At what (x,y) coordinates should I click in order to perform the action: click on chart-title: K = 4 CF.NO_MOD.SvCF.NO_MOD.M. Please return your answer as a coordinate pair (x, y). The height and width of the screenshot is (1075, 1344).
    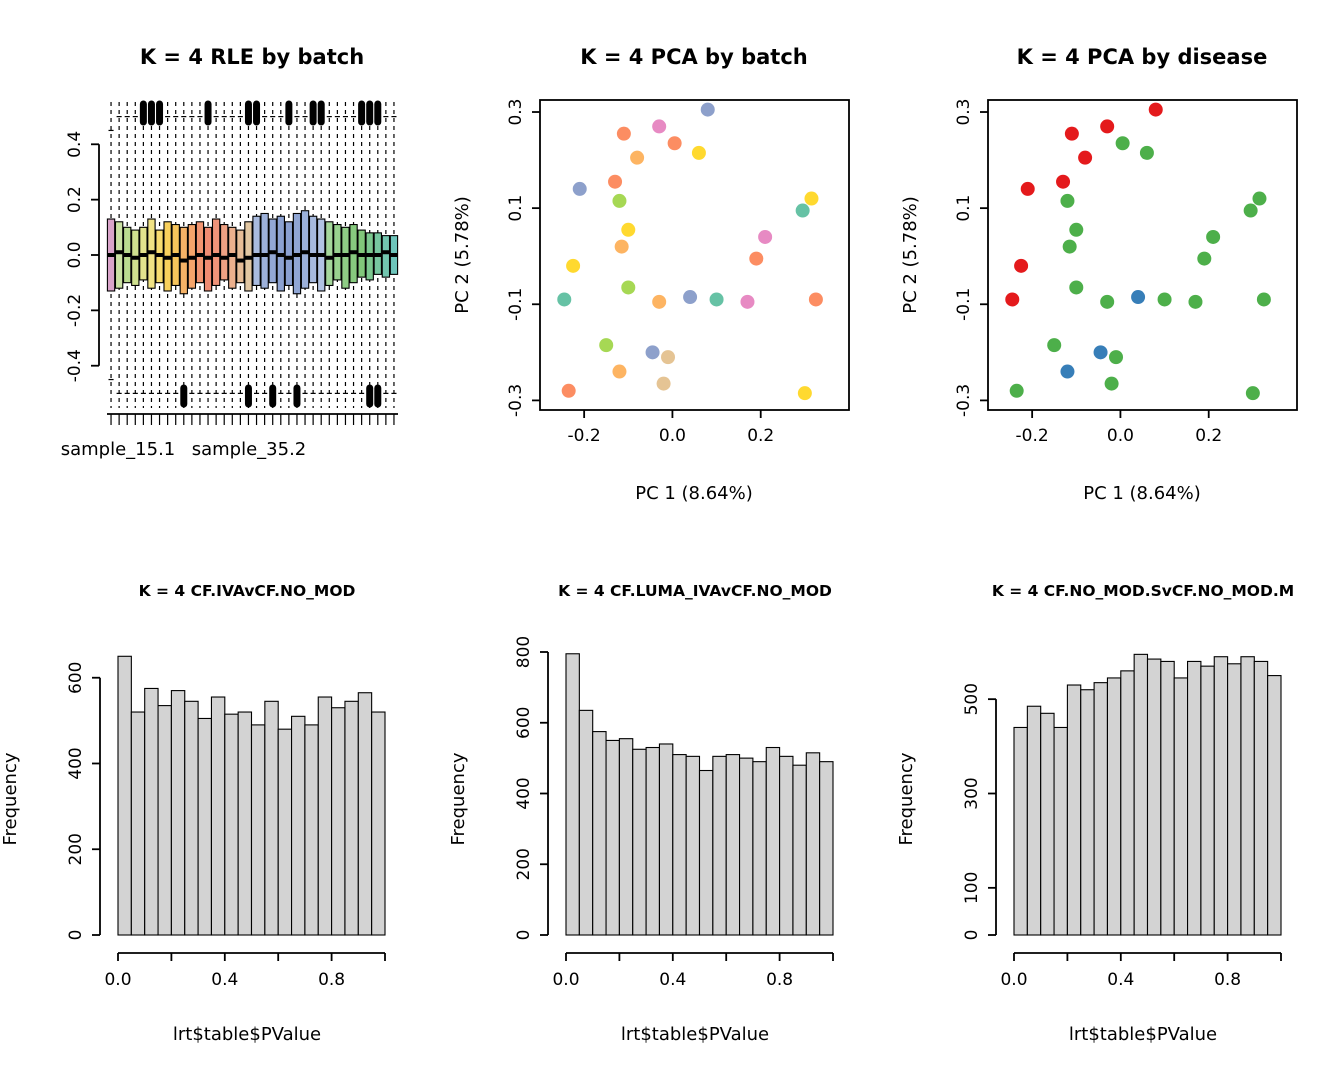
    Looking at the image, I should click on (1143, 591).